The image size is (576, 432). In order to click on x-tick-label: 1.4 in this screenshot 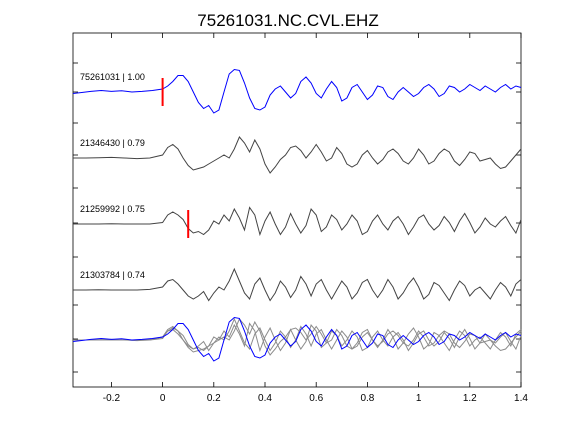, I will do `click(521, 398)`.